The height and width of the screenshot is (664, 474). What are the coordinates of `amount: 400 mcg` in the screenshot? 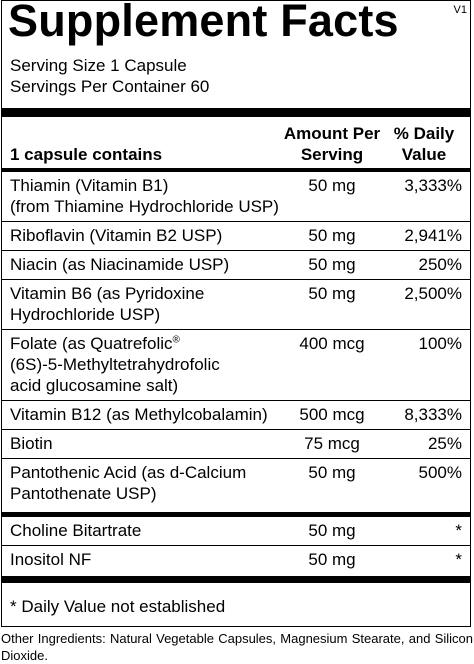 It's located at (332, 343).